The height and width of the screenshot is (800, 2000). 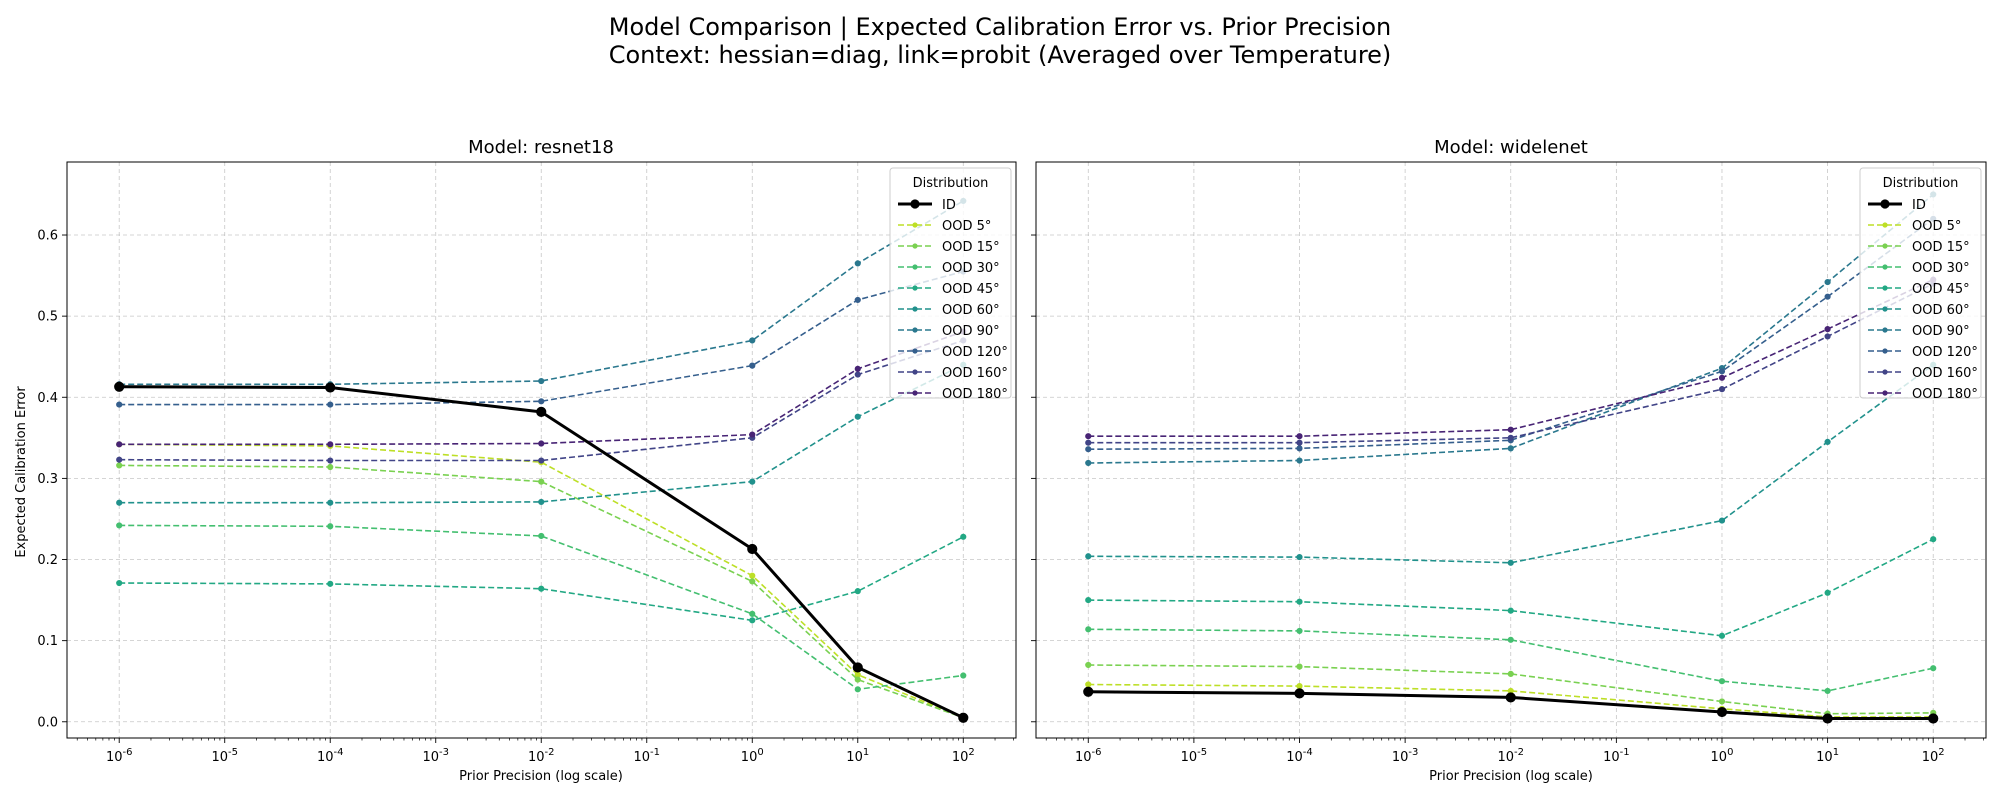 I want to click on x-tick-label: 10⁻³, so click(x=435, y=756).